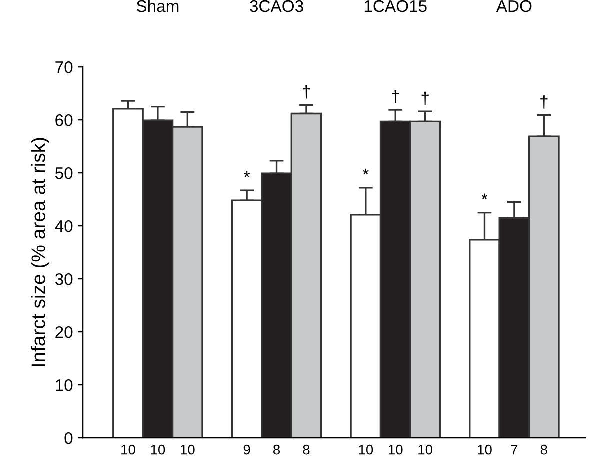 The image size is (602, 466). What do you see at coordinates (514, 450) in the screenshot?
I see `text: 7` at bounding box center [514, 450].